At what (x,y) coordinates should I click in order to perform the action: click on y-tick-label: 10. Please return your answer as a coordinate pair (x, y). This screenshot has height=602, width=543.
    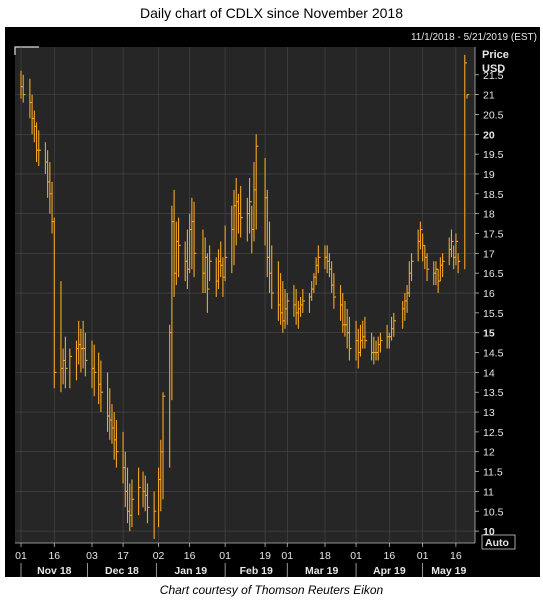
    Looking at the image, I should click on (489, 532).